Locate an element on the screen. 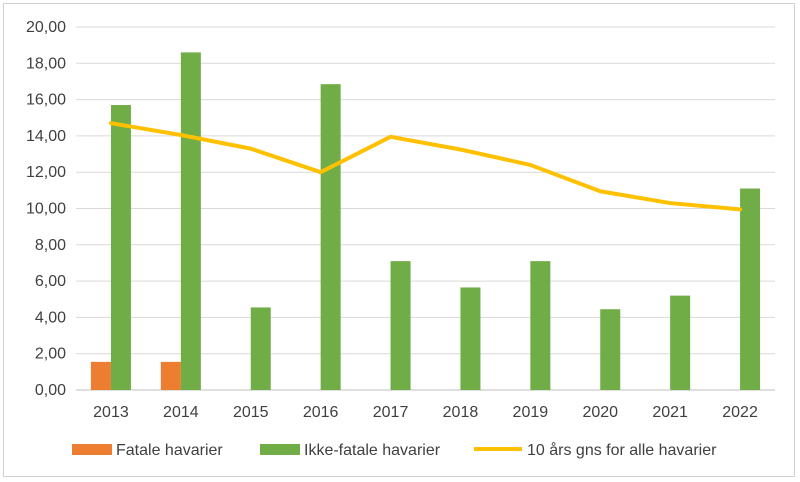  x-tick-label: 2017 is located at coordinates (391, 412).